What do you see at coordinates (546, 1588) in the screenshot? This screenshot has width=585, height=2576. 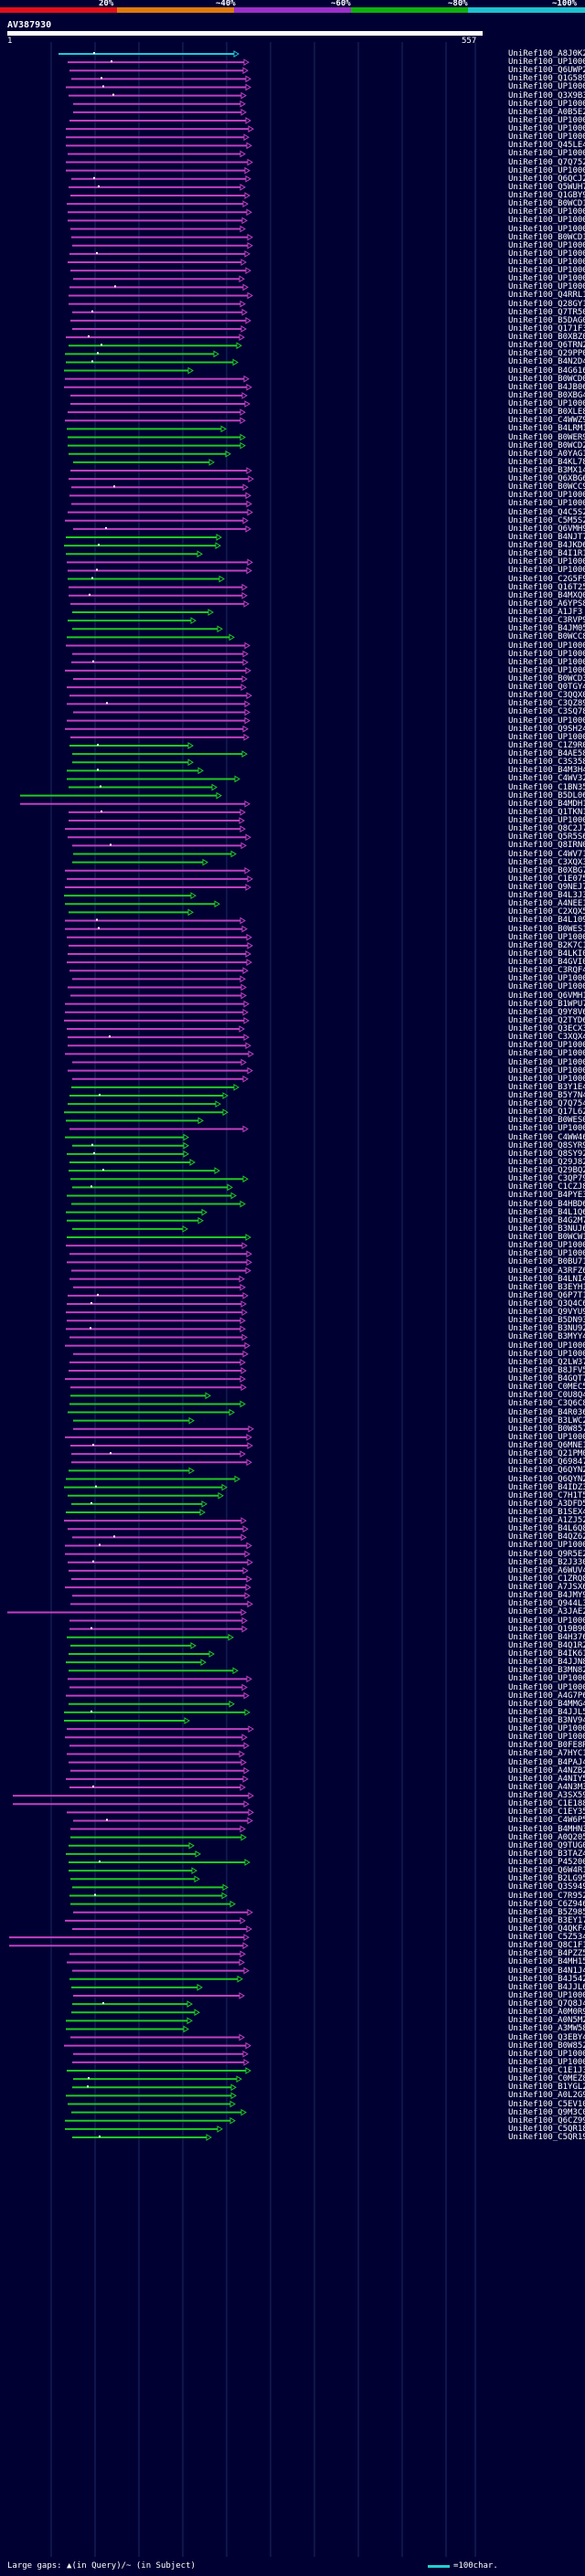 I see `hit-label: UniRef100_A7JSX6` at bounding box center [546, 1588].